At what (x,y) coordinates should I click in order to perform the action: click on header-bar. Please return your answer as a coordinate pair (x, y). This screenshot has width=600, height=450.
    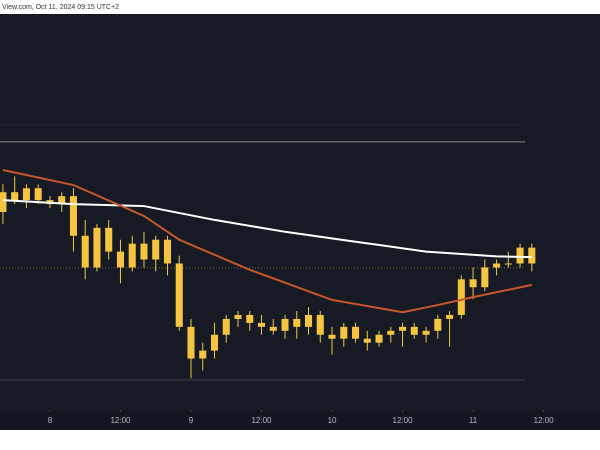
    Looking at the image, I should click on (300, 7).